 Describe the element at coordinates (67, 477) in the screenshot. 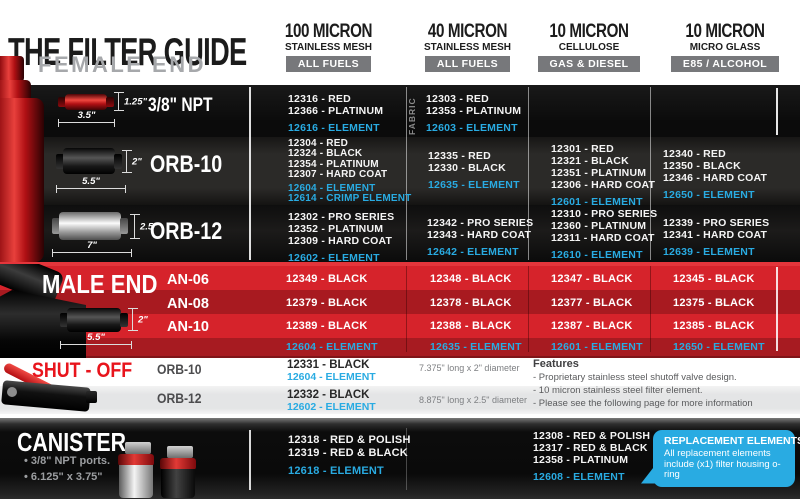

I see `spec-bullet: 6.125" x 3.75"` at that location.